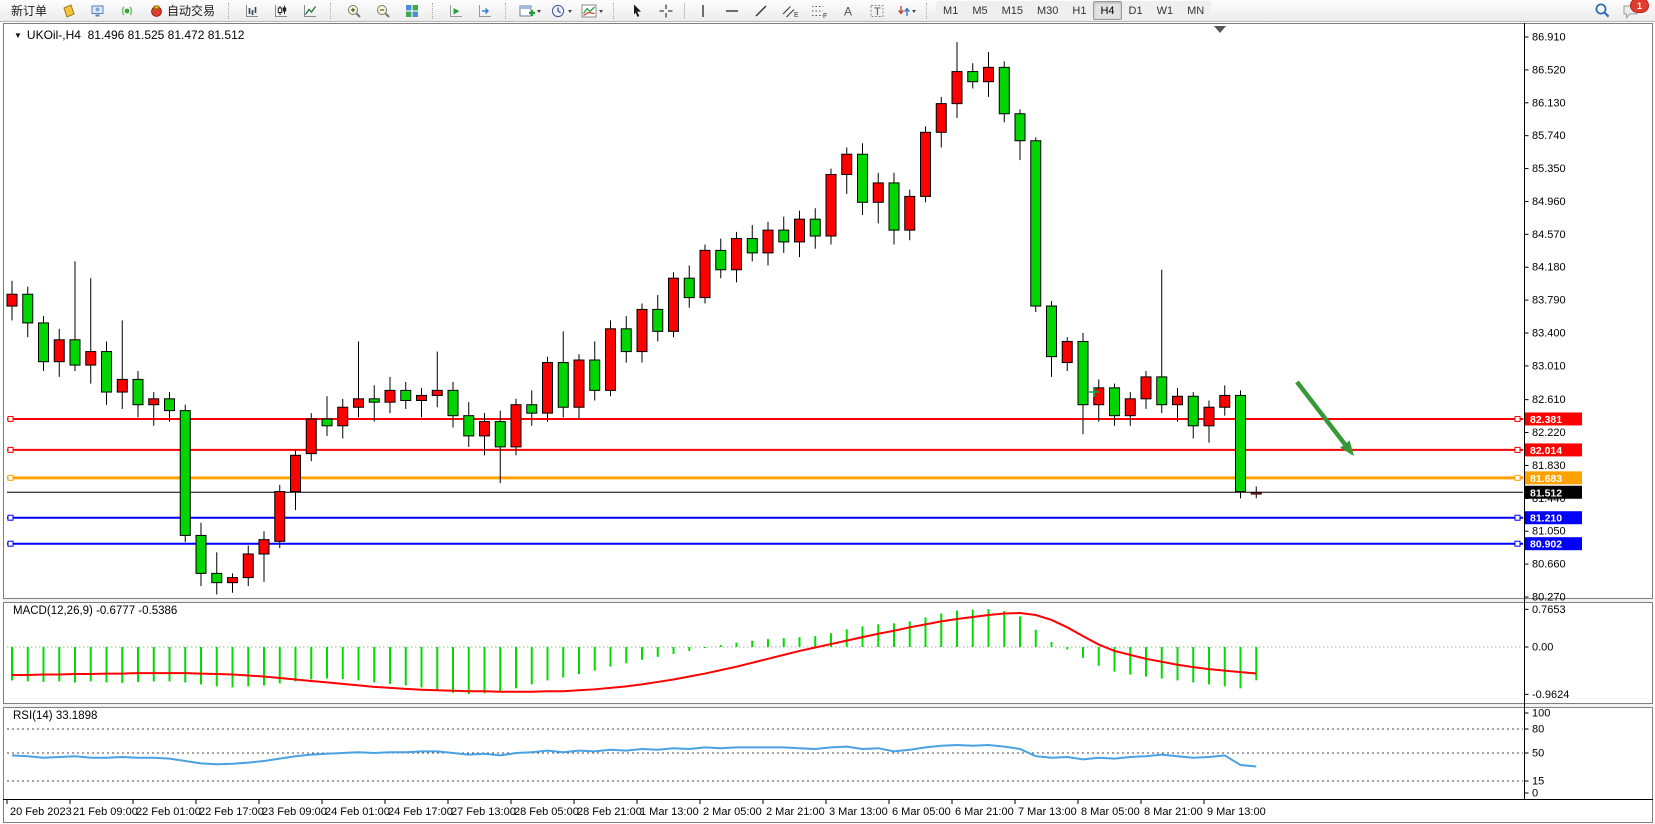  I want to click on fibonacci-tool-icon: F, so click(819, 10).